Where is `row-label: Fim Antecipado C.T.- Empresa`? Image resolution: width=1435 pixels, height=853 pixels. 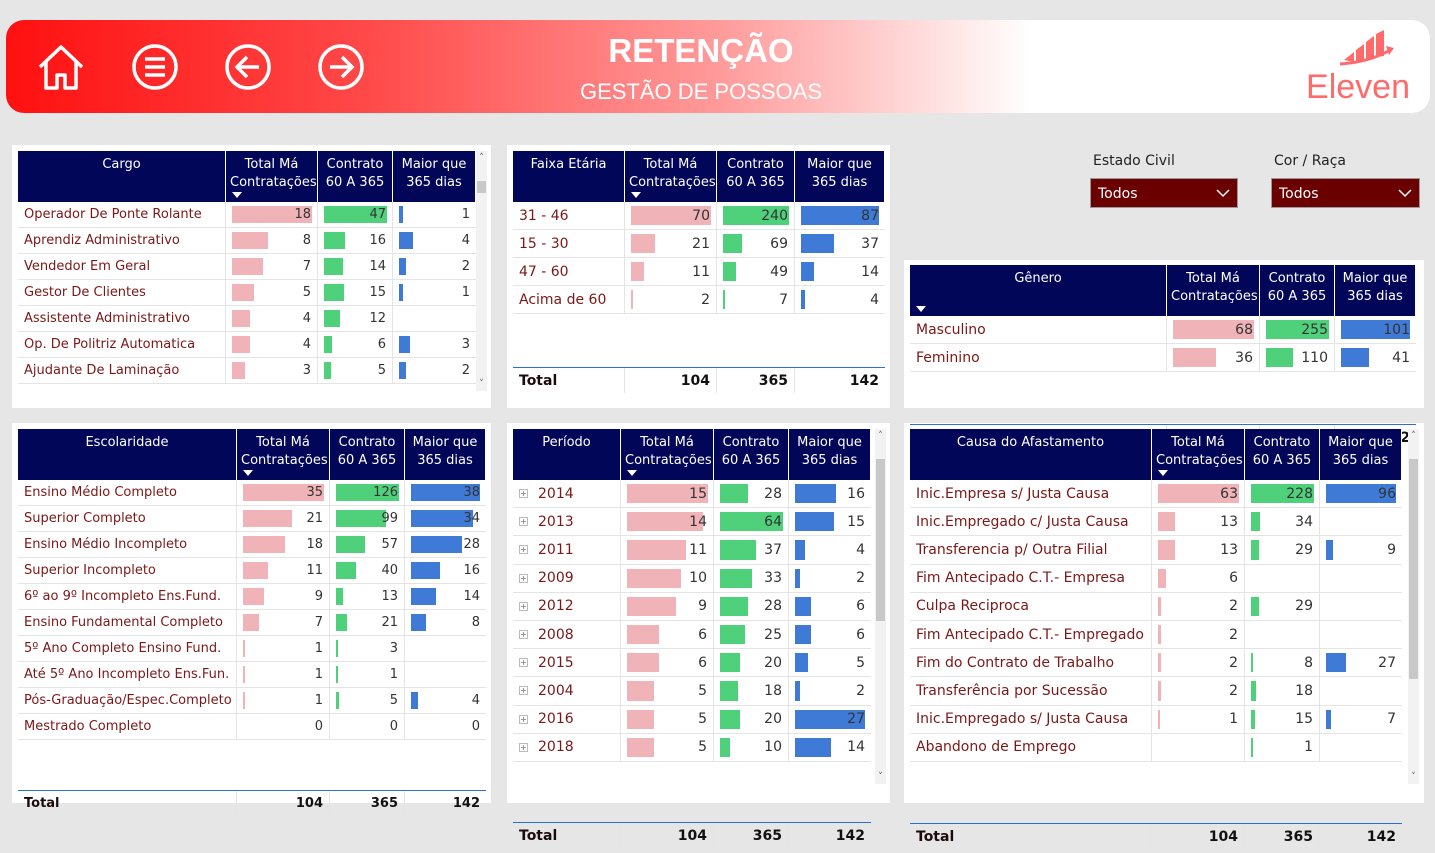
row-label: Fim Antecipado C.T.- Empresa is located at coordinates (1030, 578).